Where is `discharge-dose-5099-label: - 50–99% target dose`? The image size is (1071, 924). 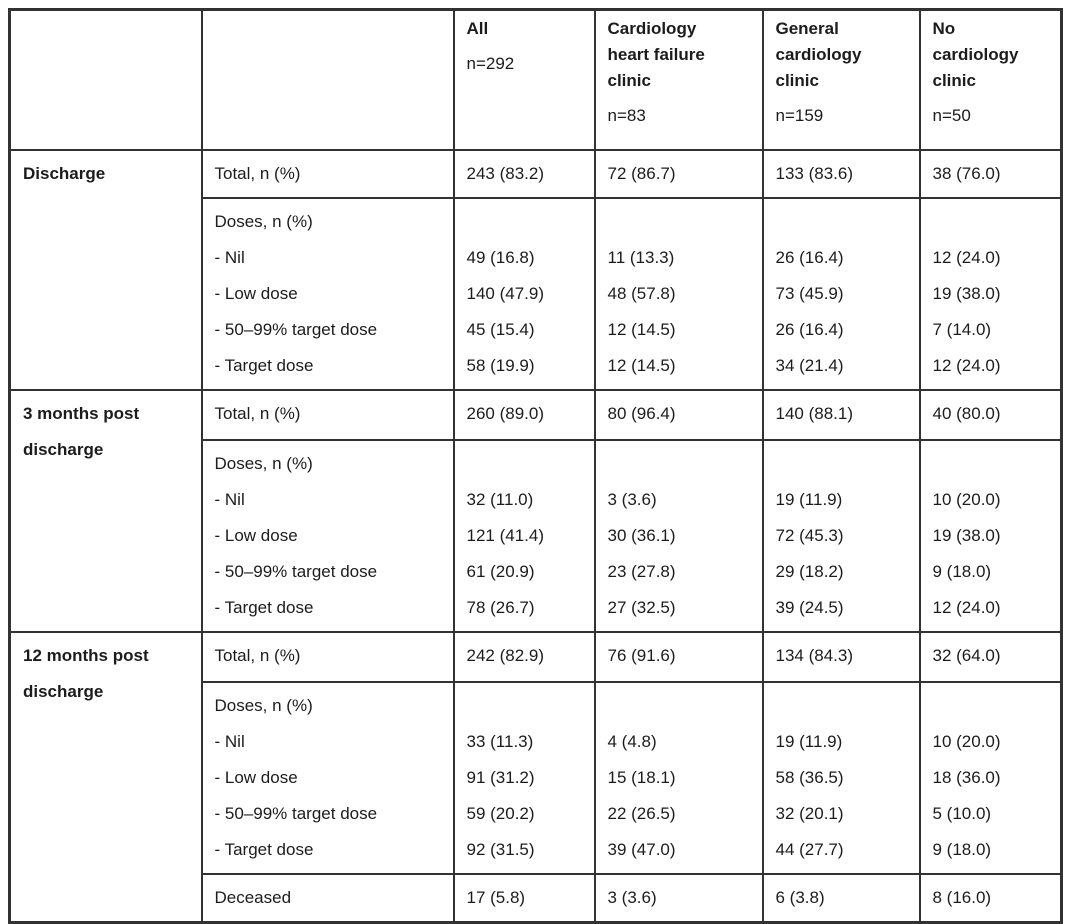
discharge-dose-5099-label: - 50–99% target dose is located at coordinates (296, 329).